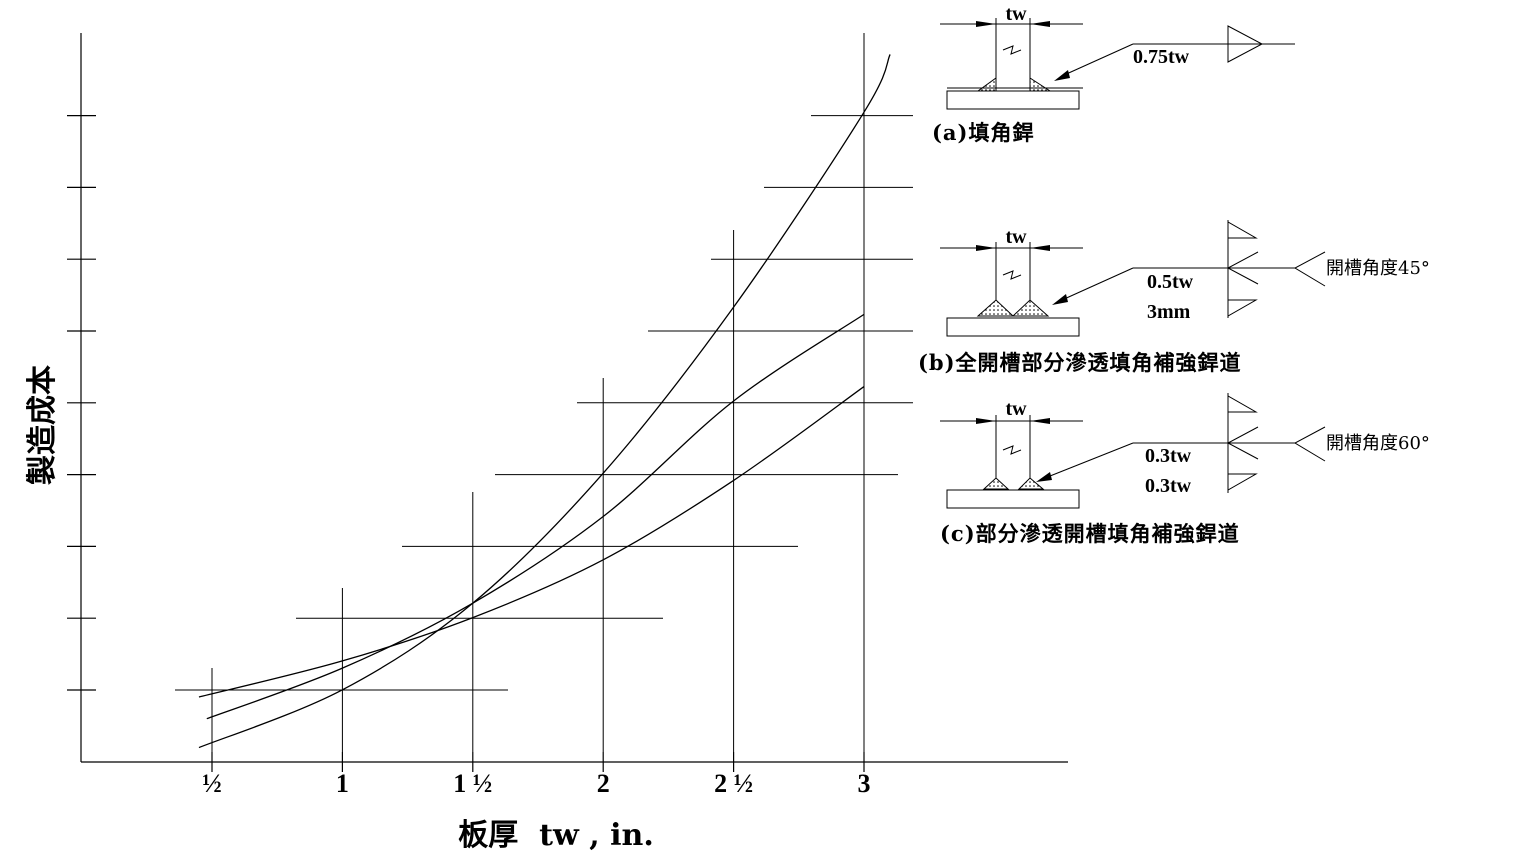  Describe the element at coordinates (1169, 312) in the screenshot. I see `detail-b-root-label: 3mm` at that location.